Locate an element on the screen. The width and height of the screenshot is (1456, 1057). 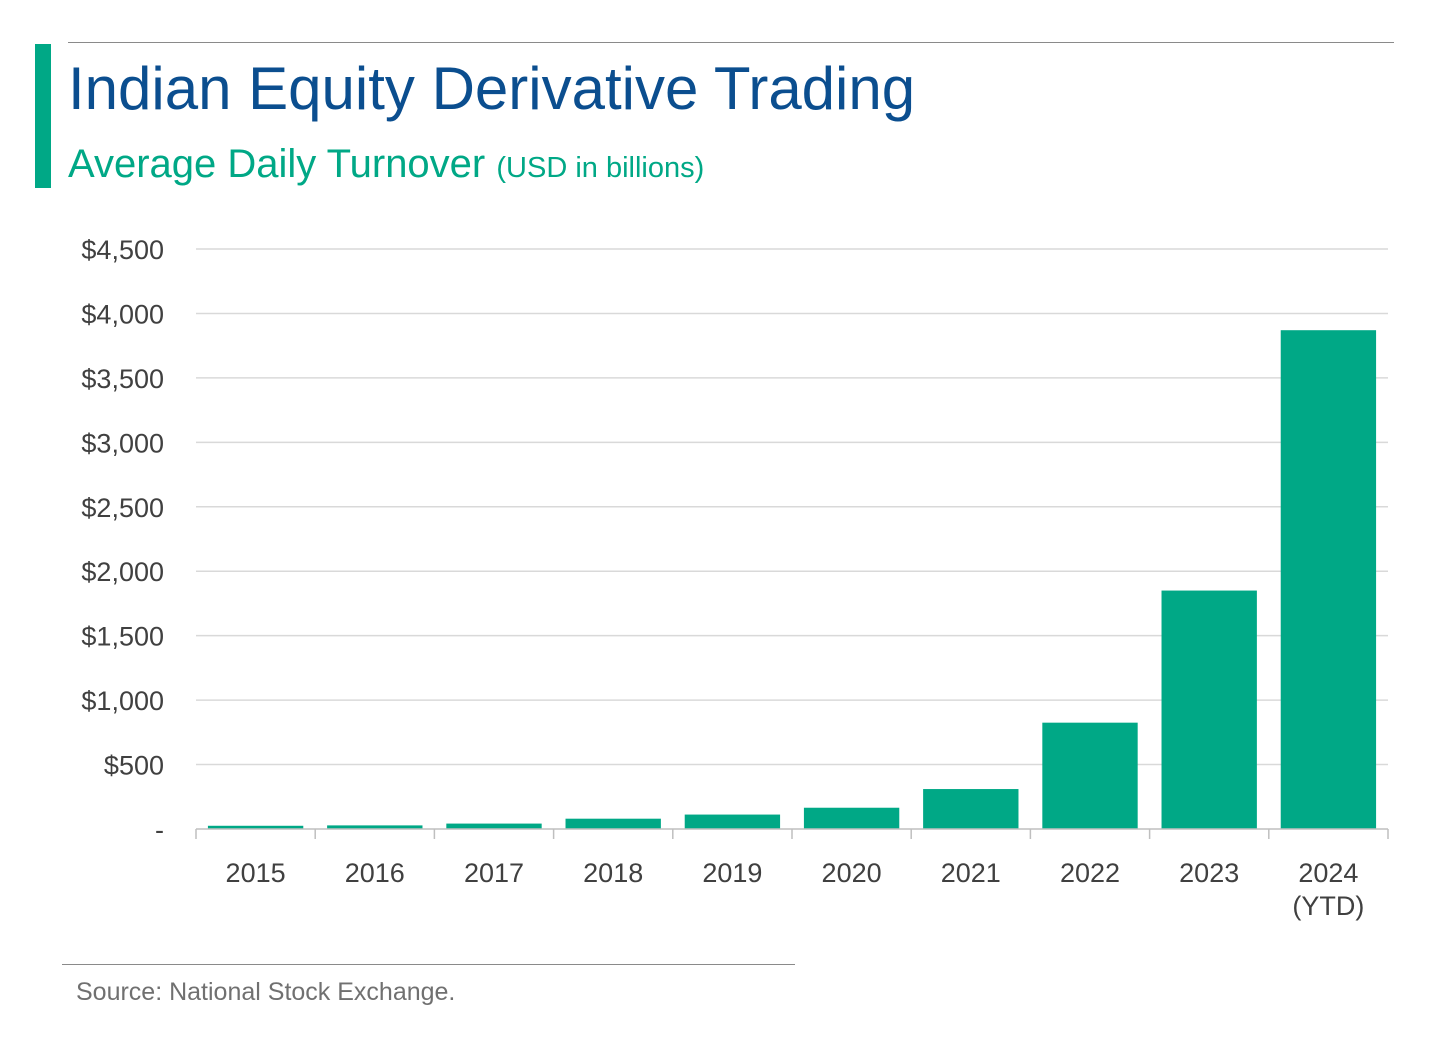
x-axis is located at coordinates (792, 833).